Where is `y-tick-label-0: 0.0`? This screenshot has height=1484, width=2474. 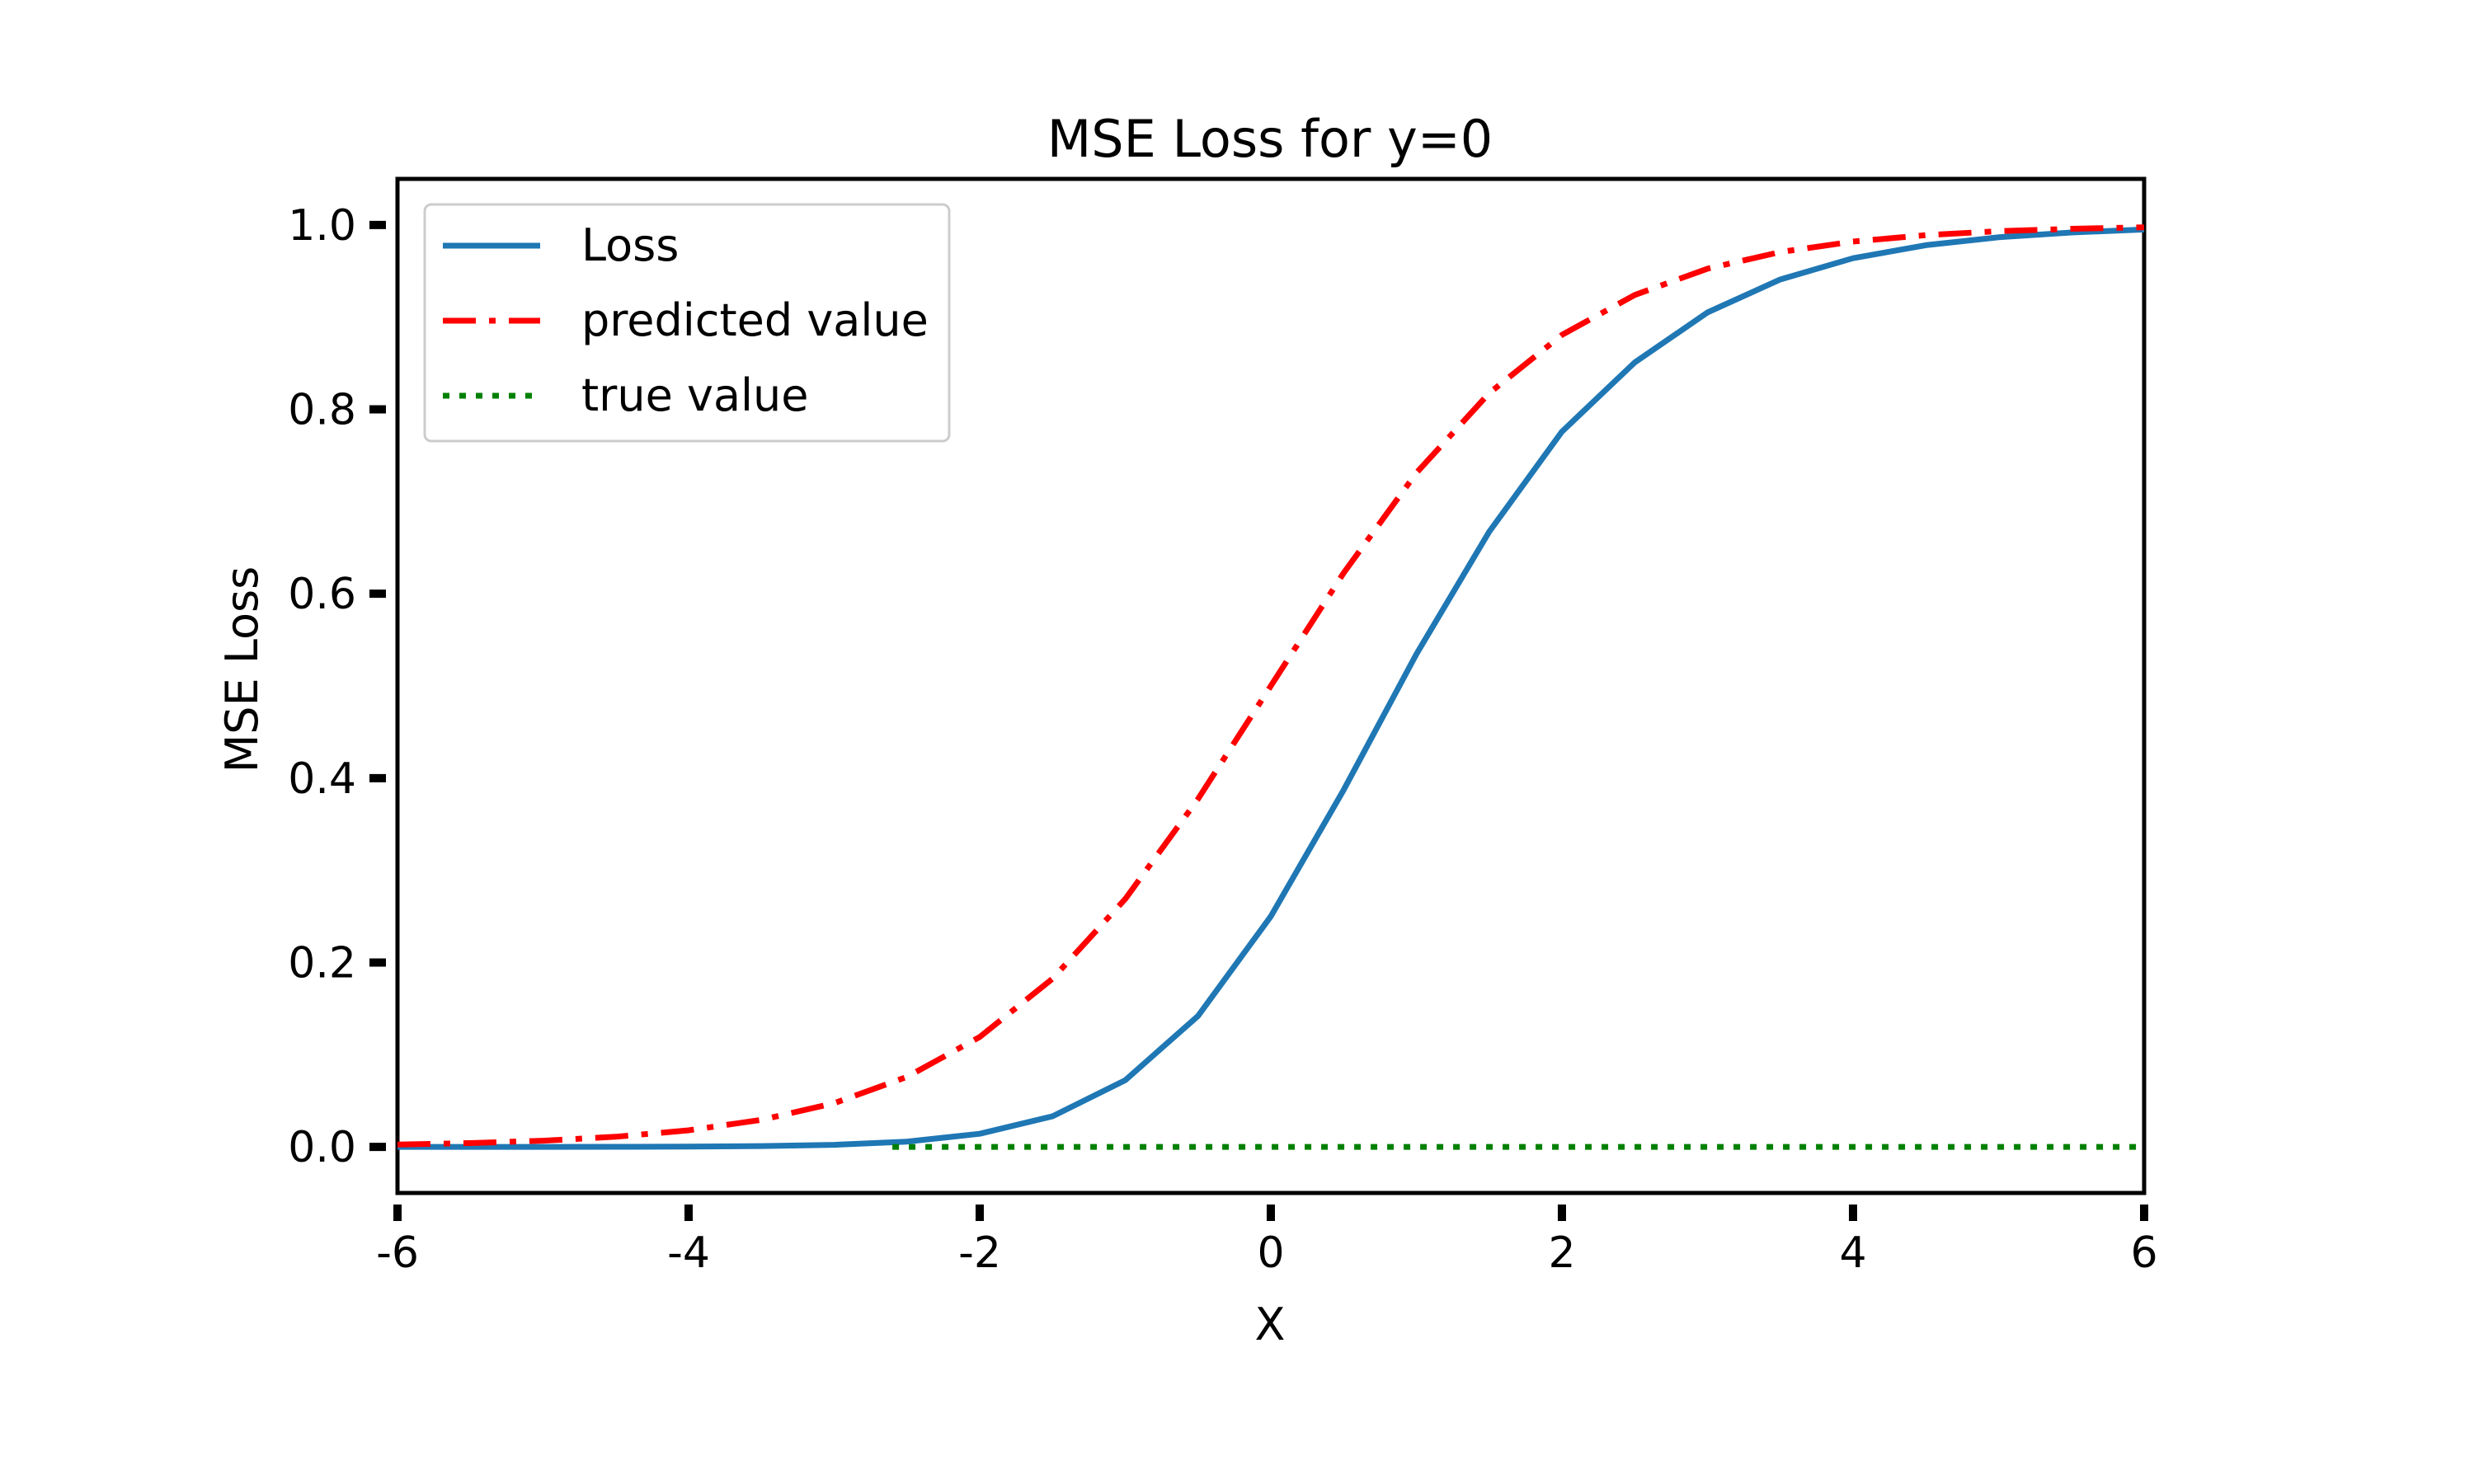
y-tick-label-0: 0.0 is located at coordinates (322, 1147).